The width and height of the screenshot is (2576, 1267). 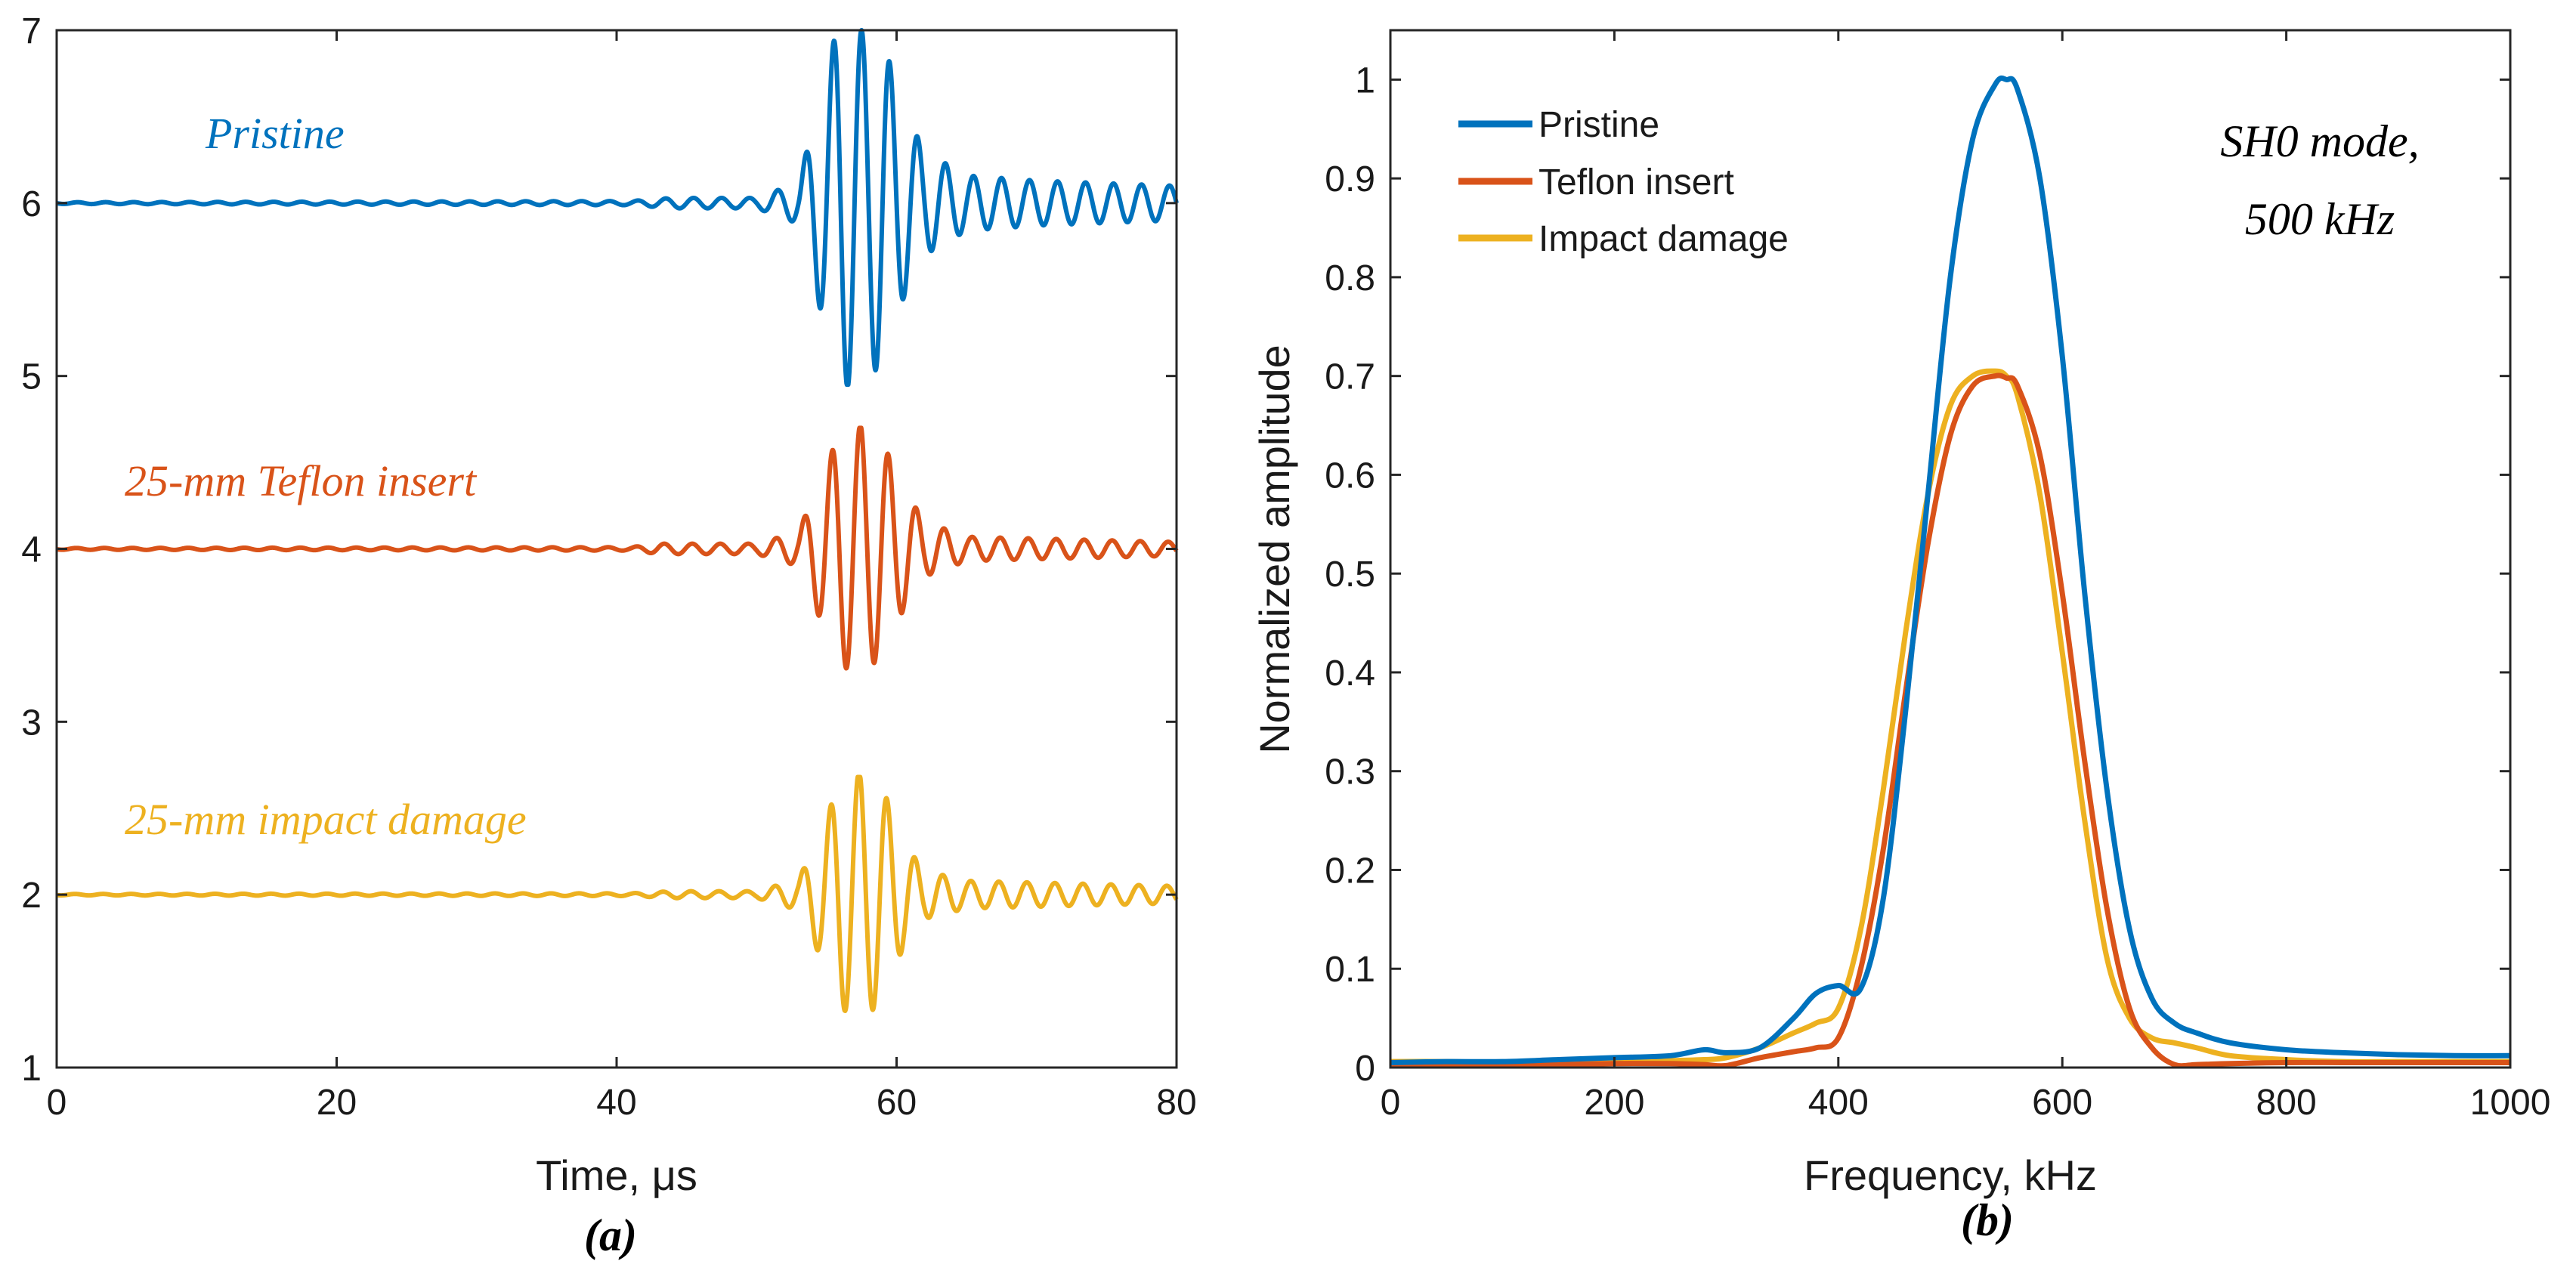 What do you see at coordinates (1365, 1069) in the screenshot?
I see `panel-b-y-tick-label: 0` at bounding box center [1365, 1069].